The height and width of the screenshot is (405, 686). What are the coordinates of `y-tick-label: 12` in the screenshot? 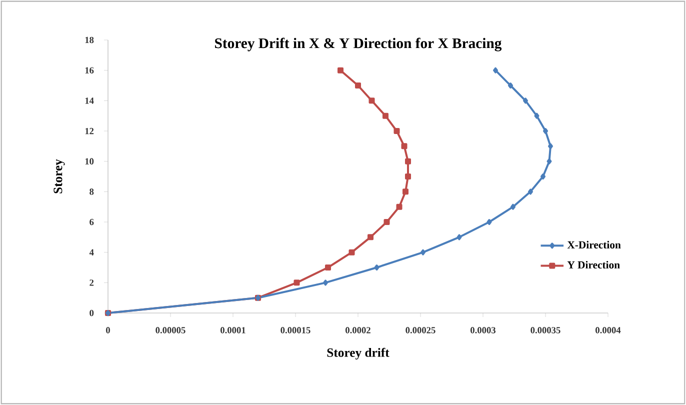 It's located at (89, 131).